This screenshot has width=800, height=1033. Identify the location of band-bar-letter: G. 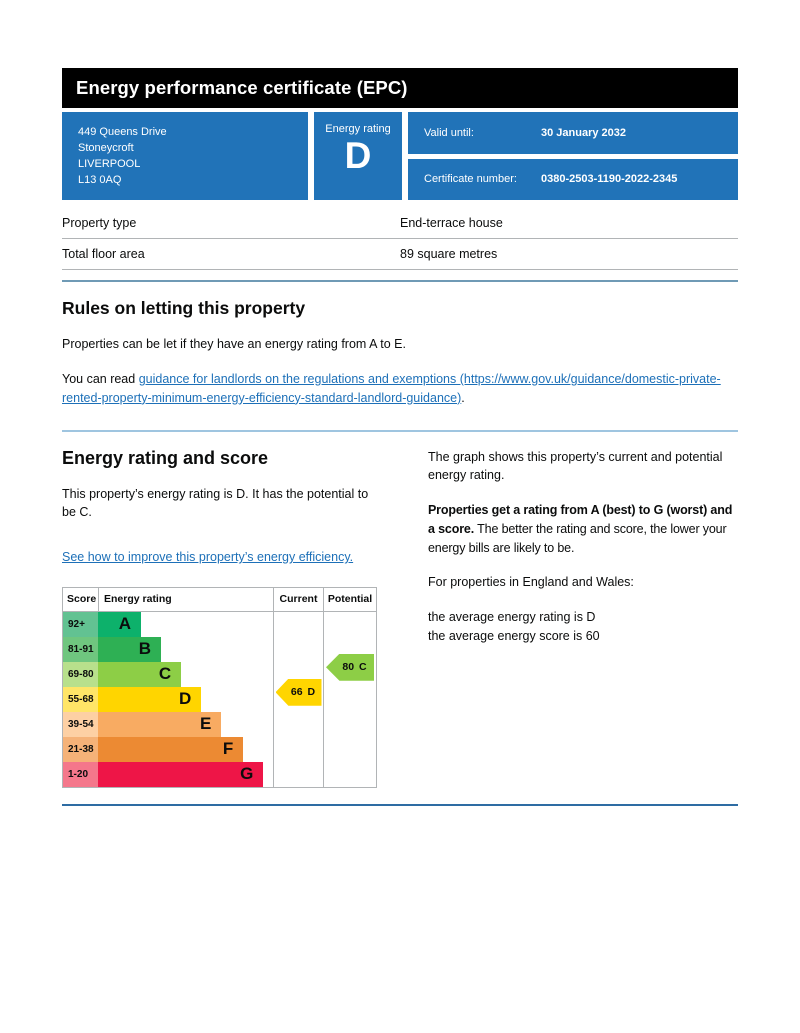
(181, 774).